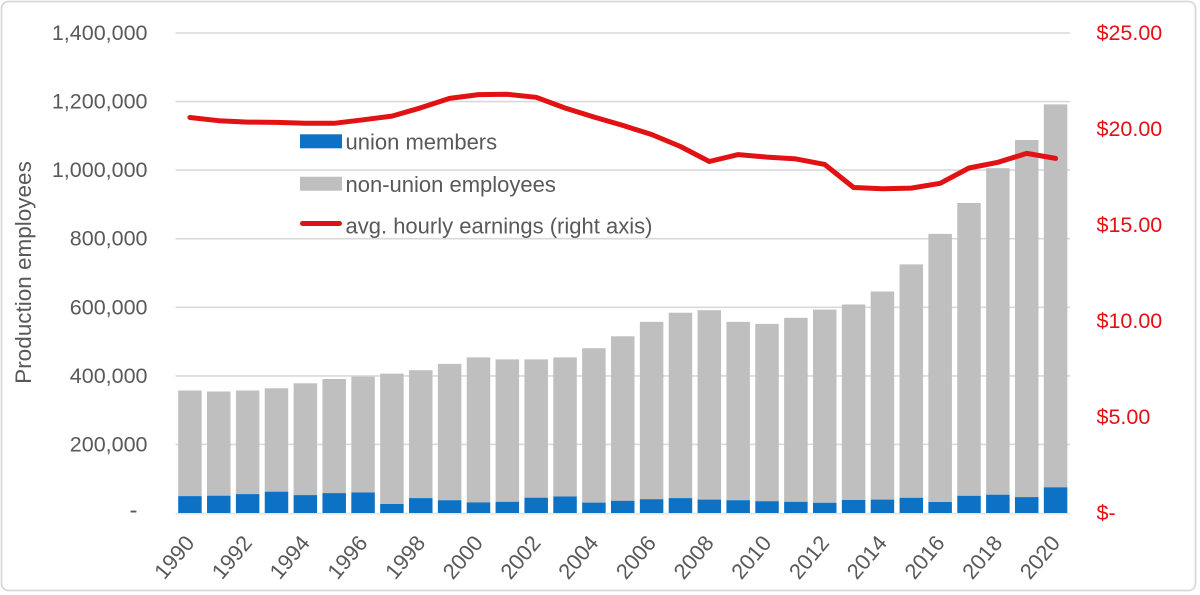 The image size is (1200, 595). What do you see at coordinates (499, 226) in the screenshot?
I see `svg-text:avg. hourly earnings (right ax: avg. hourly earnings (right axis)` at bounding box center [499, 226].